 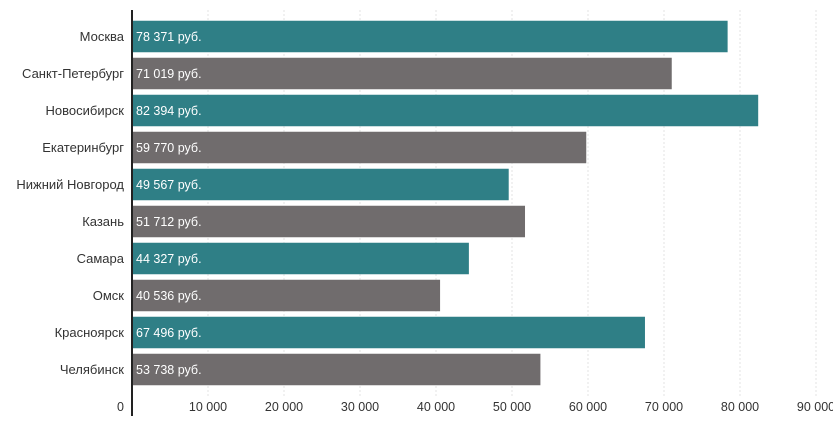 I want to click on category-label: Москва, so click(x=102, y=36).